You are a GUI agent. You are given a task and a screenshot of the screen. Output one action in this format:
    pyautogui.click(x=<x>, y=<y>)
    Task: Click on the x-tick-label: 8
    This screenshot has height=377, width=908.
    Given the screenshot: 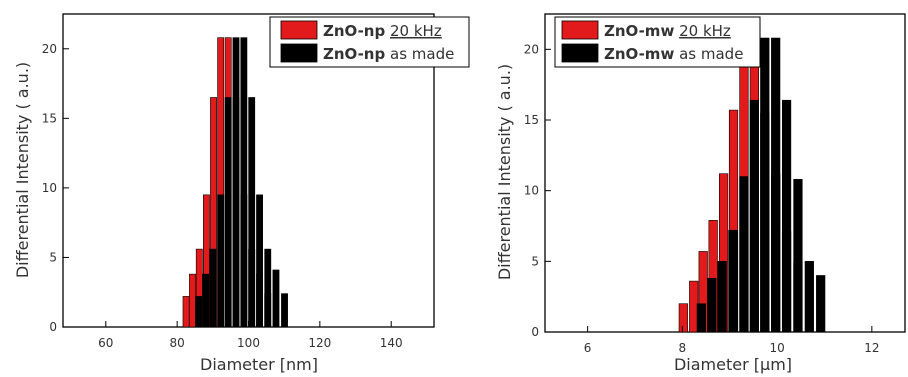 What is the action you would take?
    pyautogui.click(x=683, y=348)
    